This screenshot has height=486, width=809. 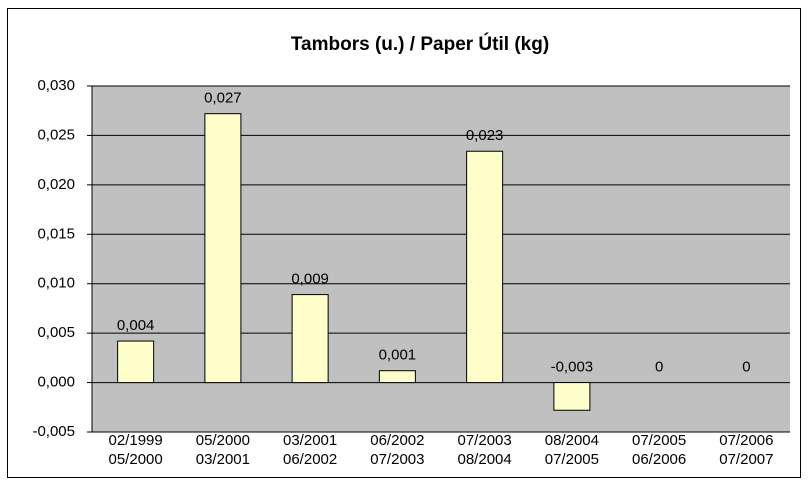 I want to click on x-tick-label: 07/2006, so click(x=746, y=440).